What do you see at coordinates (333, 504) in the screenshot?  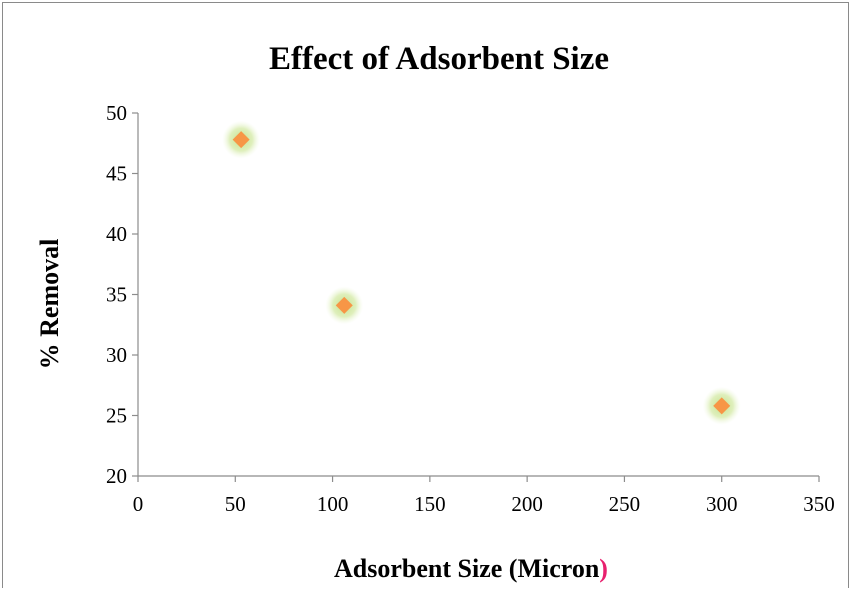 I see `x-tick-label: 100` at bounding box center [333, 504].